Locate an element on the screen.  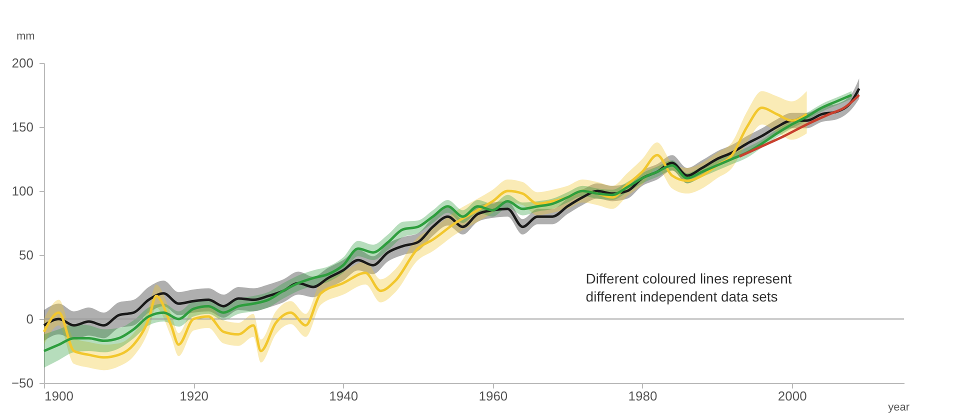
y-tick-label: 200 is located at coordinates (23, 63).